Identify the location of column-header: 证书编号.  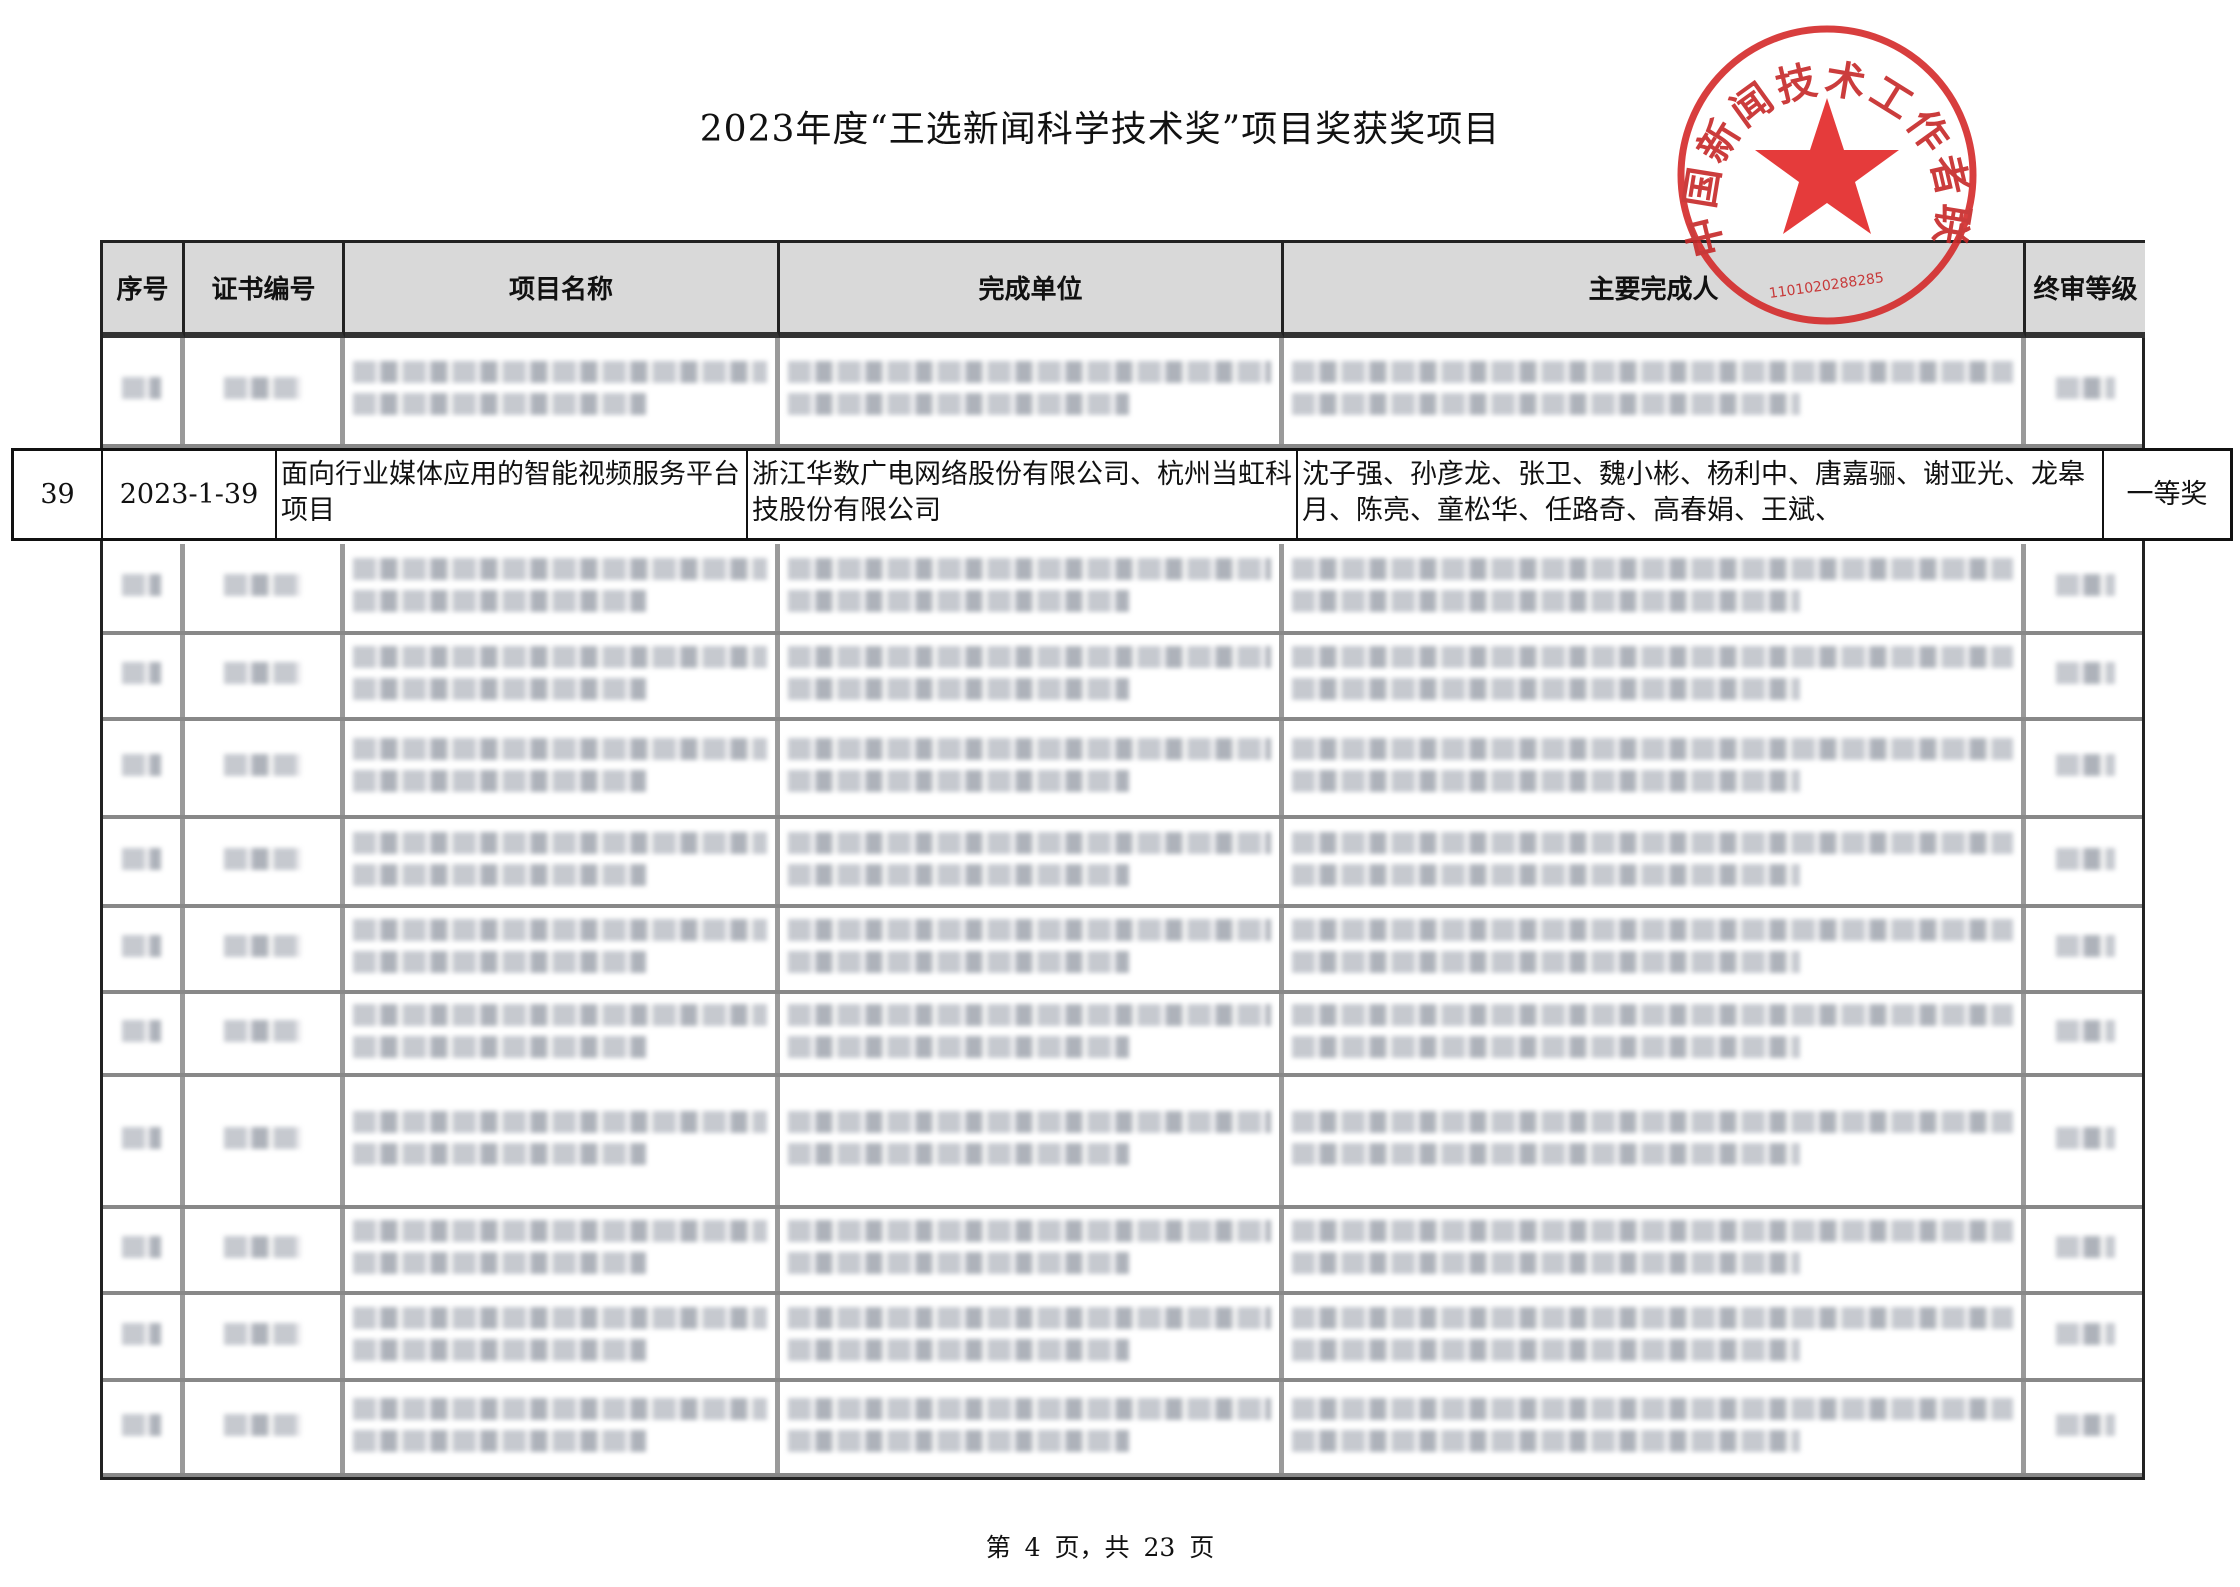
(265, 290).